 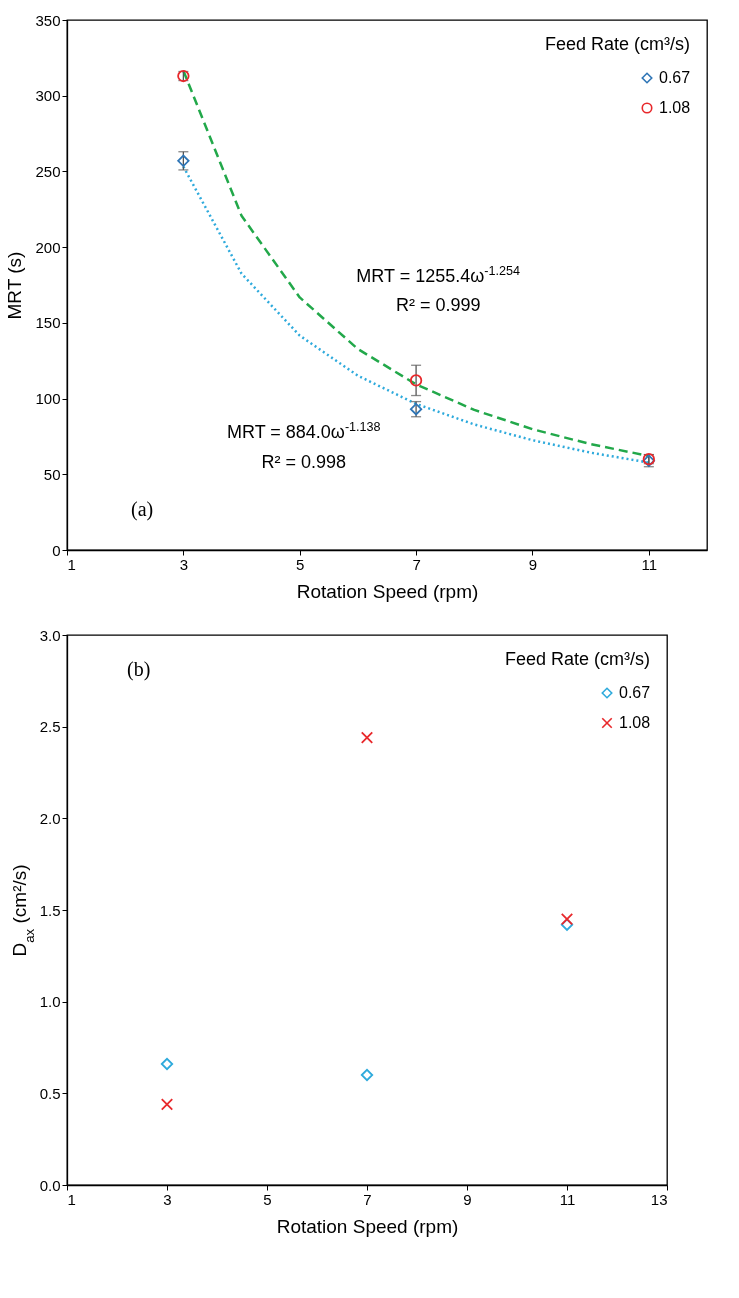 What do you see at coordinates (50, 818) in the screenshot?
I see `y-tick-label: 2.0` at bounding box center [50, 818].